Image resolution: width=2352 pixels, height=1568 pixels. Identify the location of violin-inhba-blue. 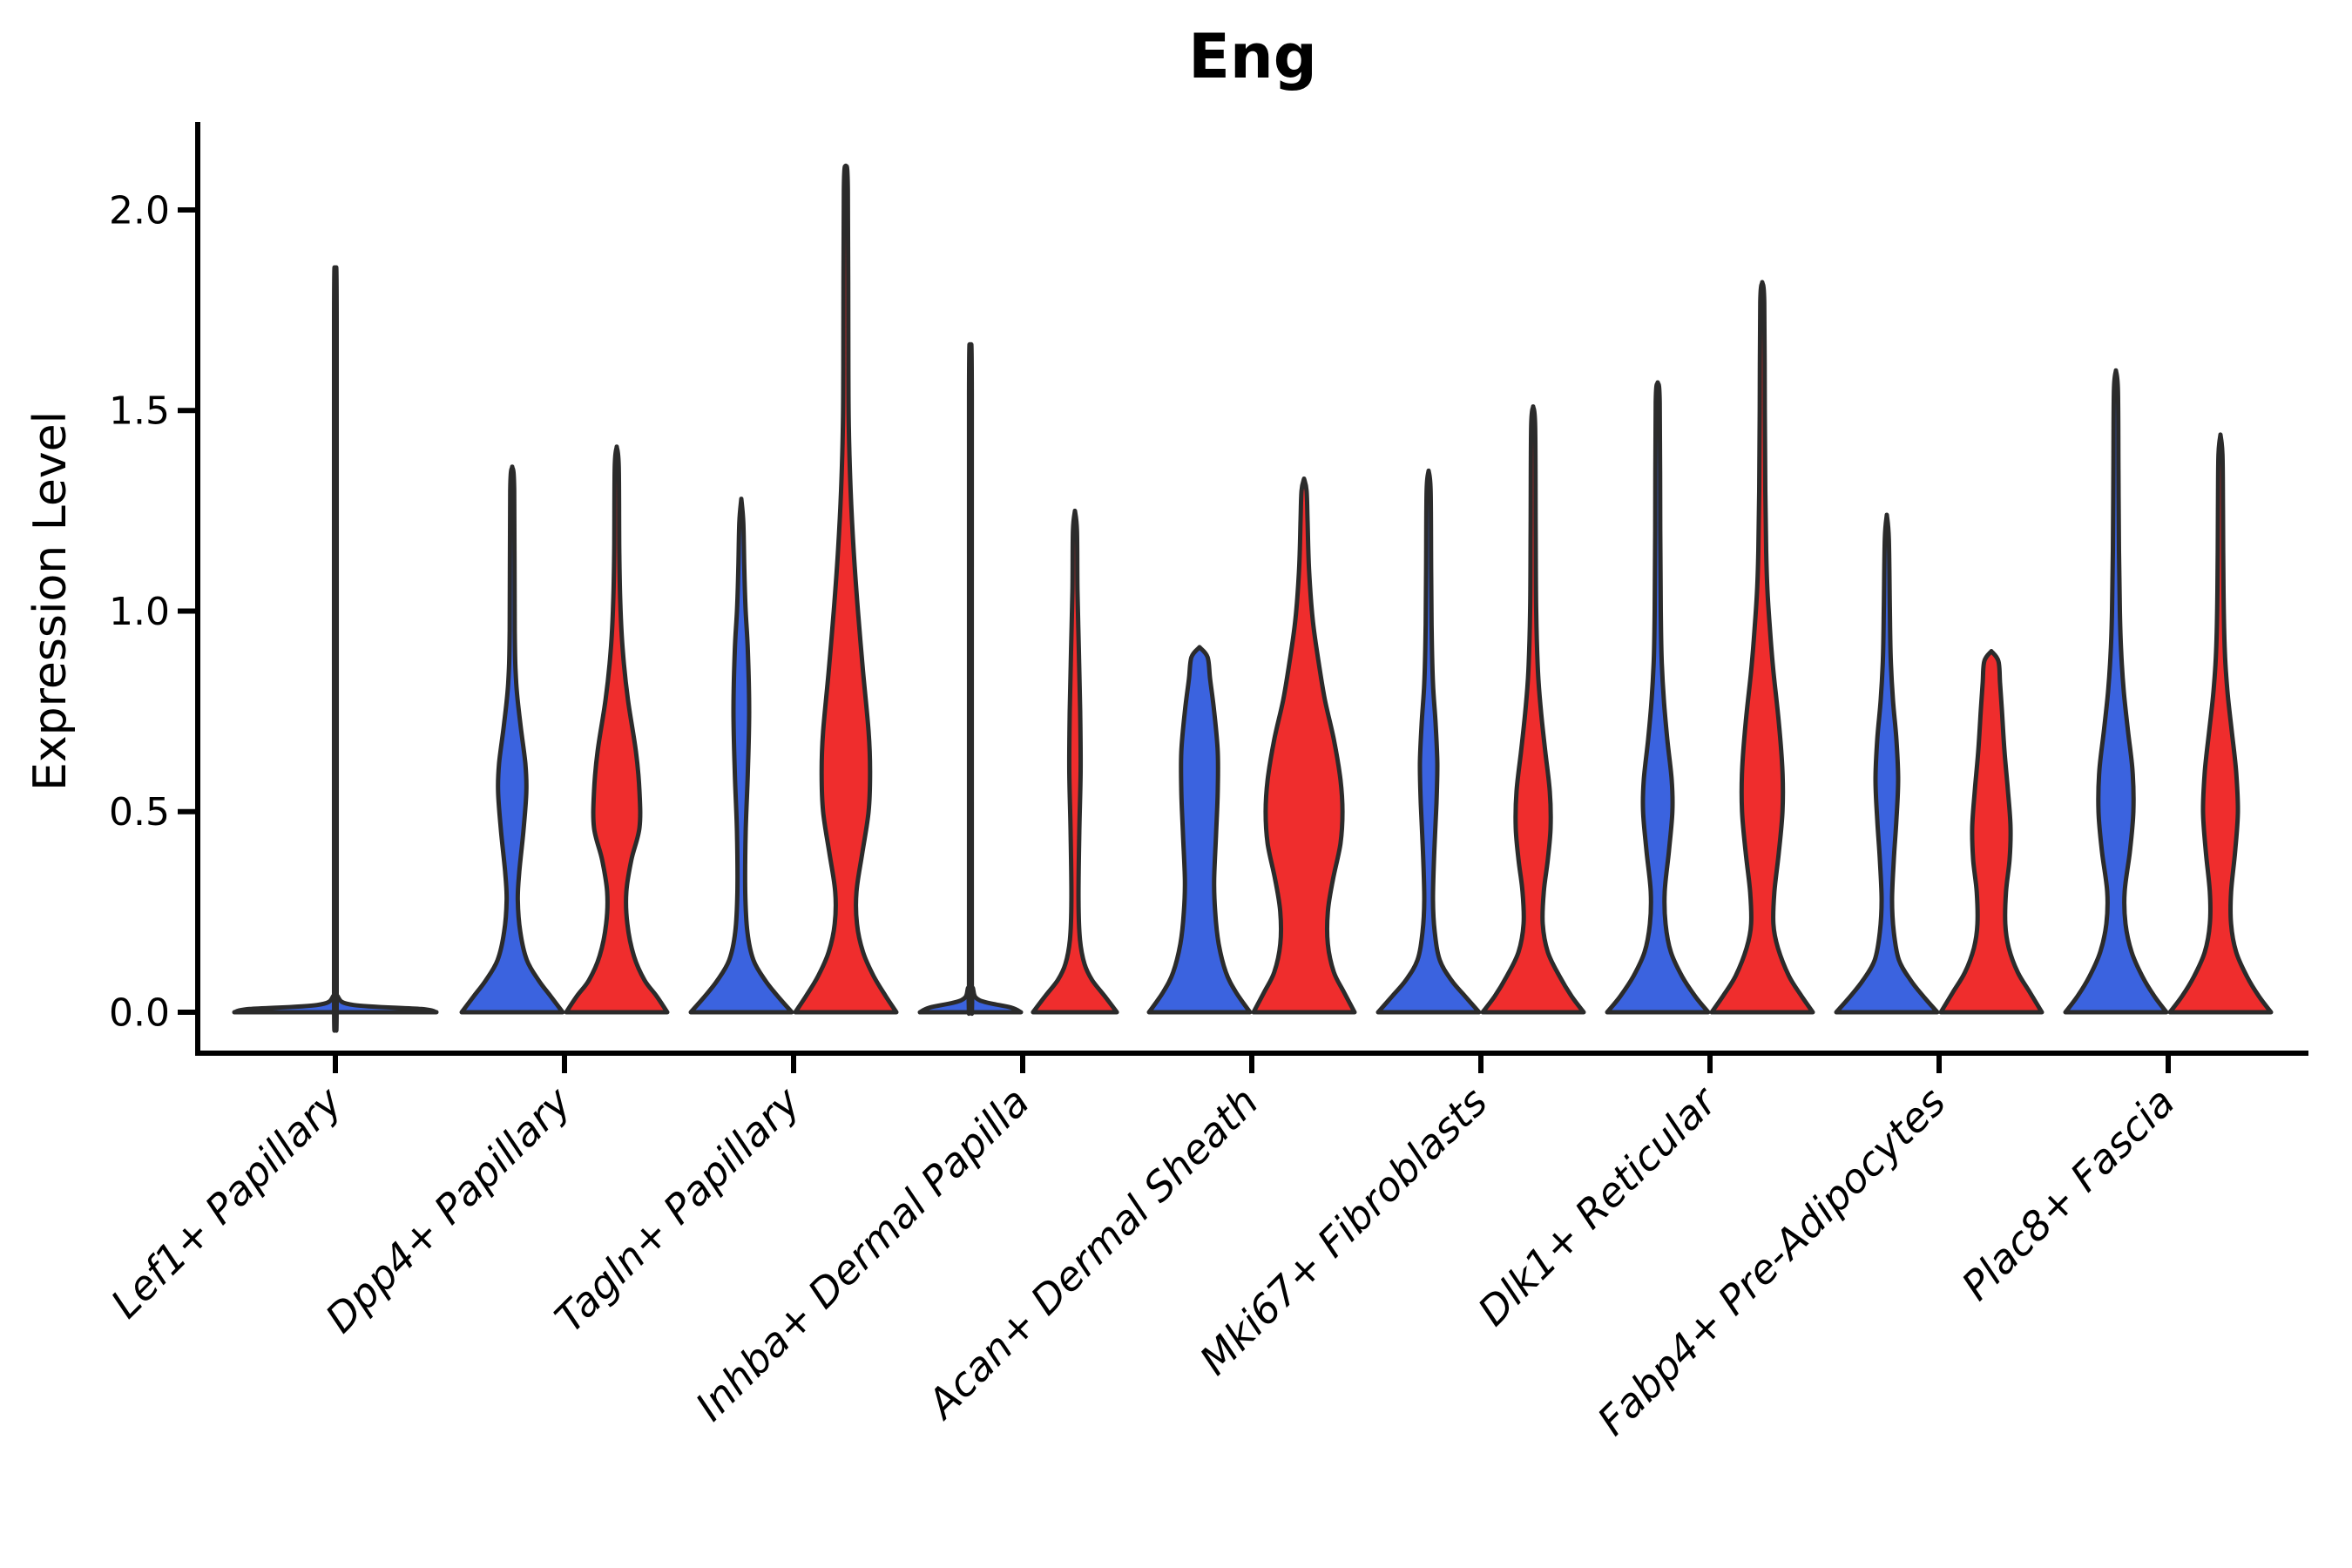
(970, 679).